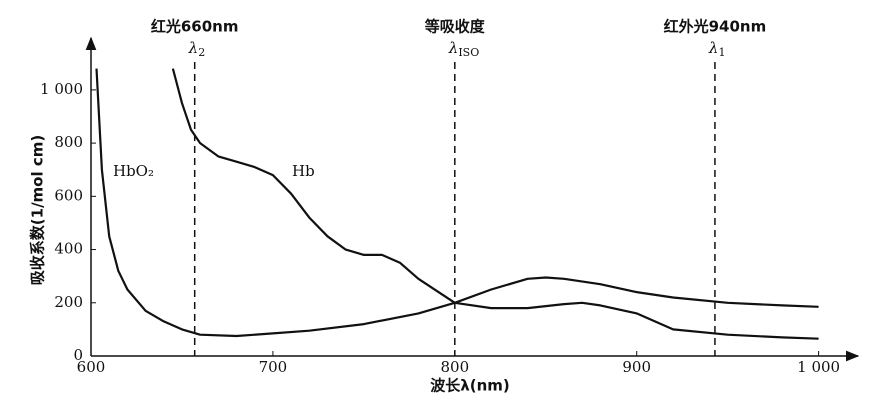  I want to click on x-tick-label: 900, so click(636, 367).